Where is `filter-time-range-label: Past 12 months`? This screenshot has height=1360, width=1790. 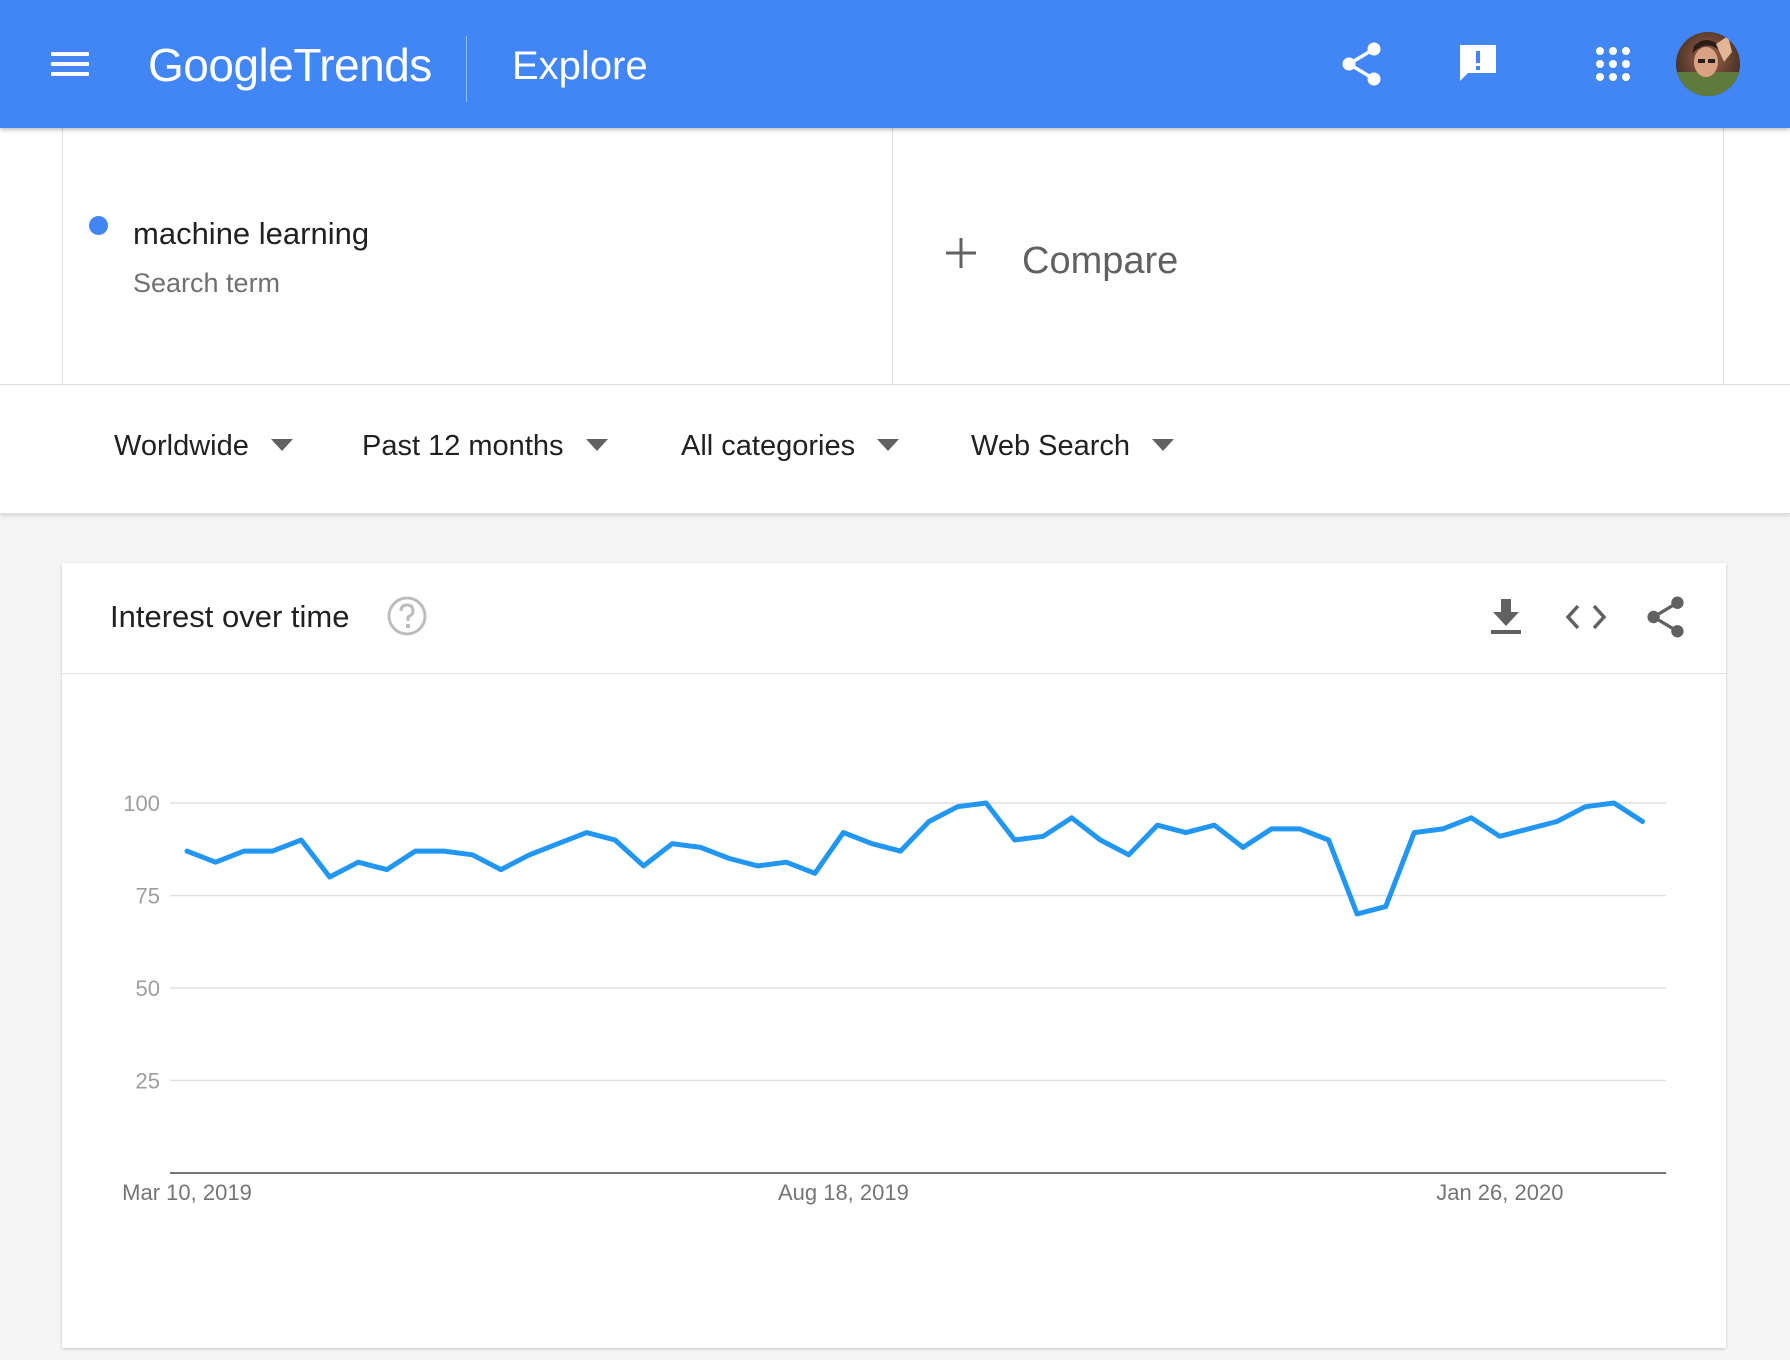
filter-time-range-label: Past 12 months is located at coordinates (463, 446).